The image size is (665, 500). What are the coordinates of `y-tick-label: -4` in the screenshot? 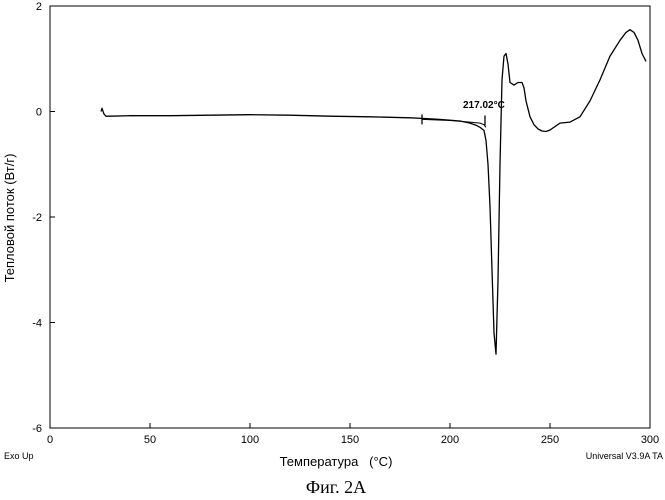 It's located at (37, 324).